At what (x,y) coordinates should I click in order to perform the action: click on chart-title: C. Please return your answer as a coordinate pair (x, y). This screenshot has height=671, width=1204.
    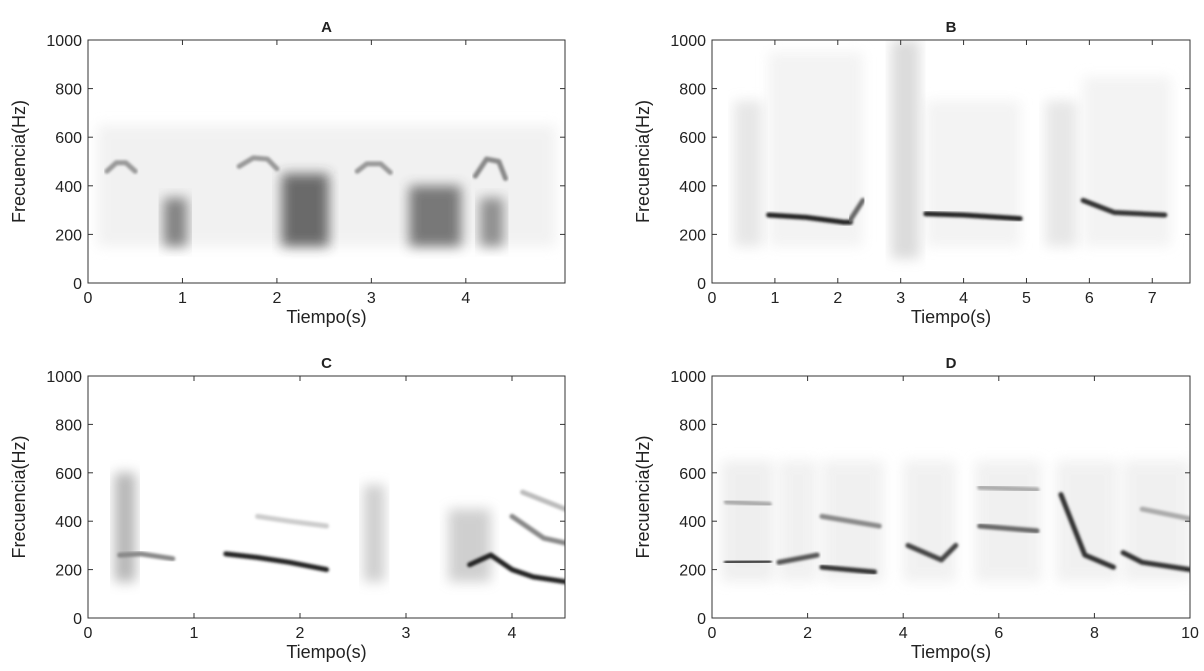
    Looking at the image, I should click on (326, 363).